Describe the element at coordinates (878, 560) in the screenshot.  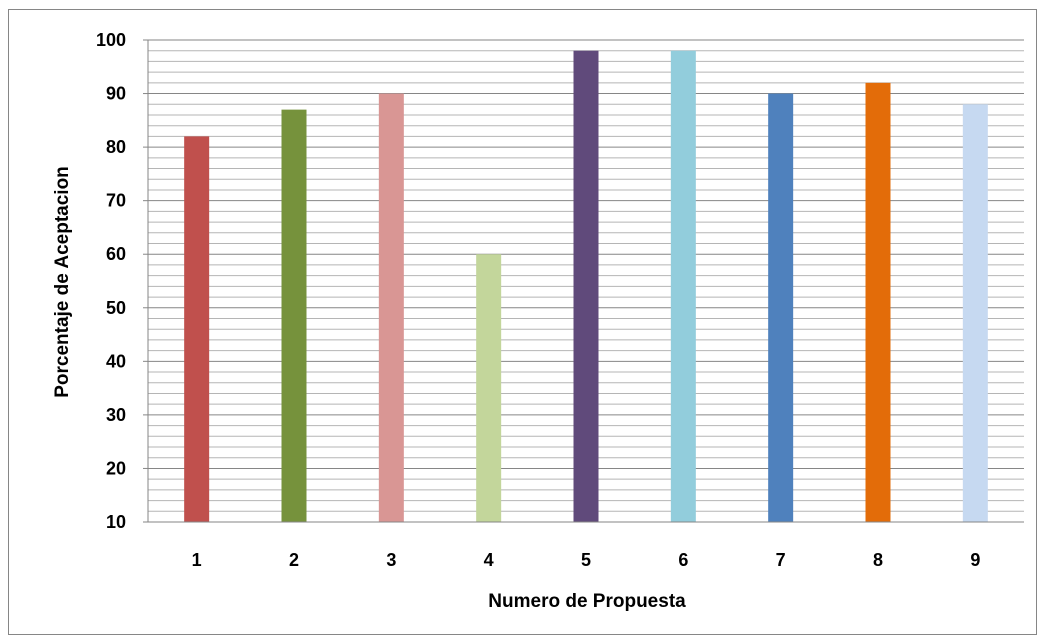
I see `x-tick-label: 8` at that location.